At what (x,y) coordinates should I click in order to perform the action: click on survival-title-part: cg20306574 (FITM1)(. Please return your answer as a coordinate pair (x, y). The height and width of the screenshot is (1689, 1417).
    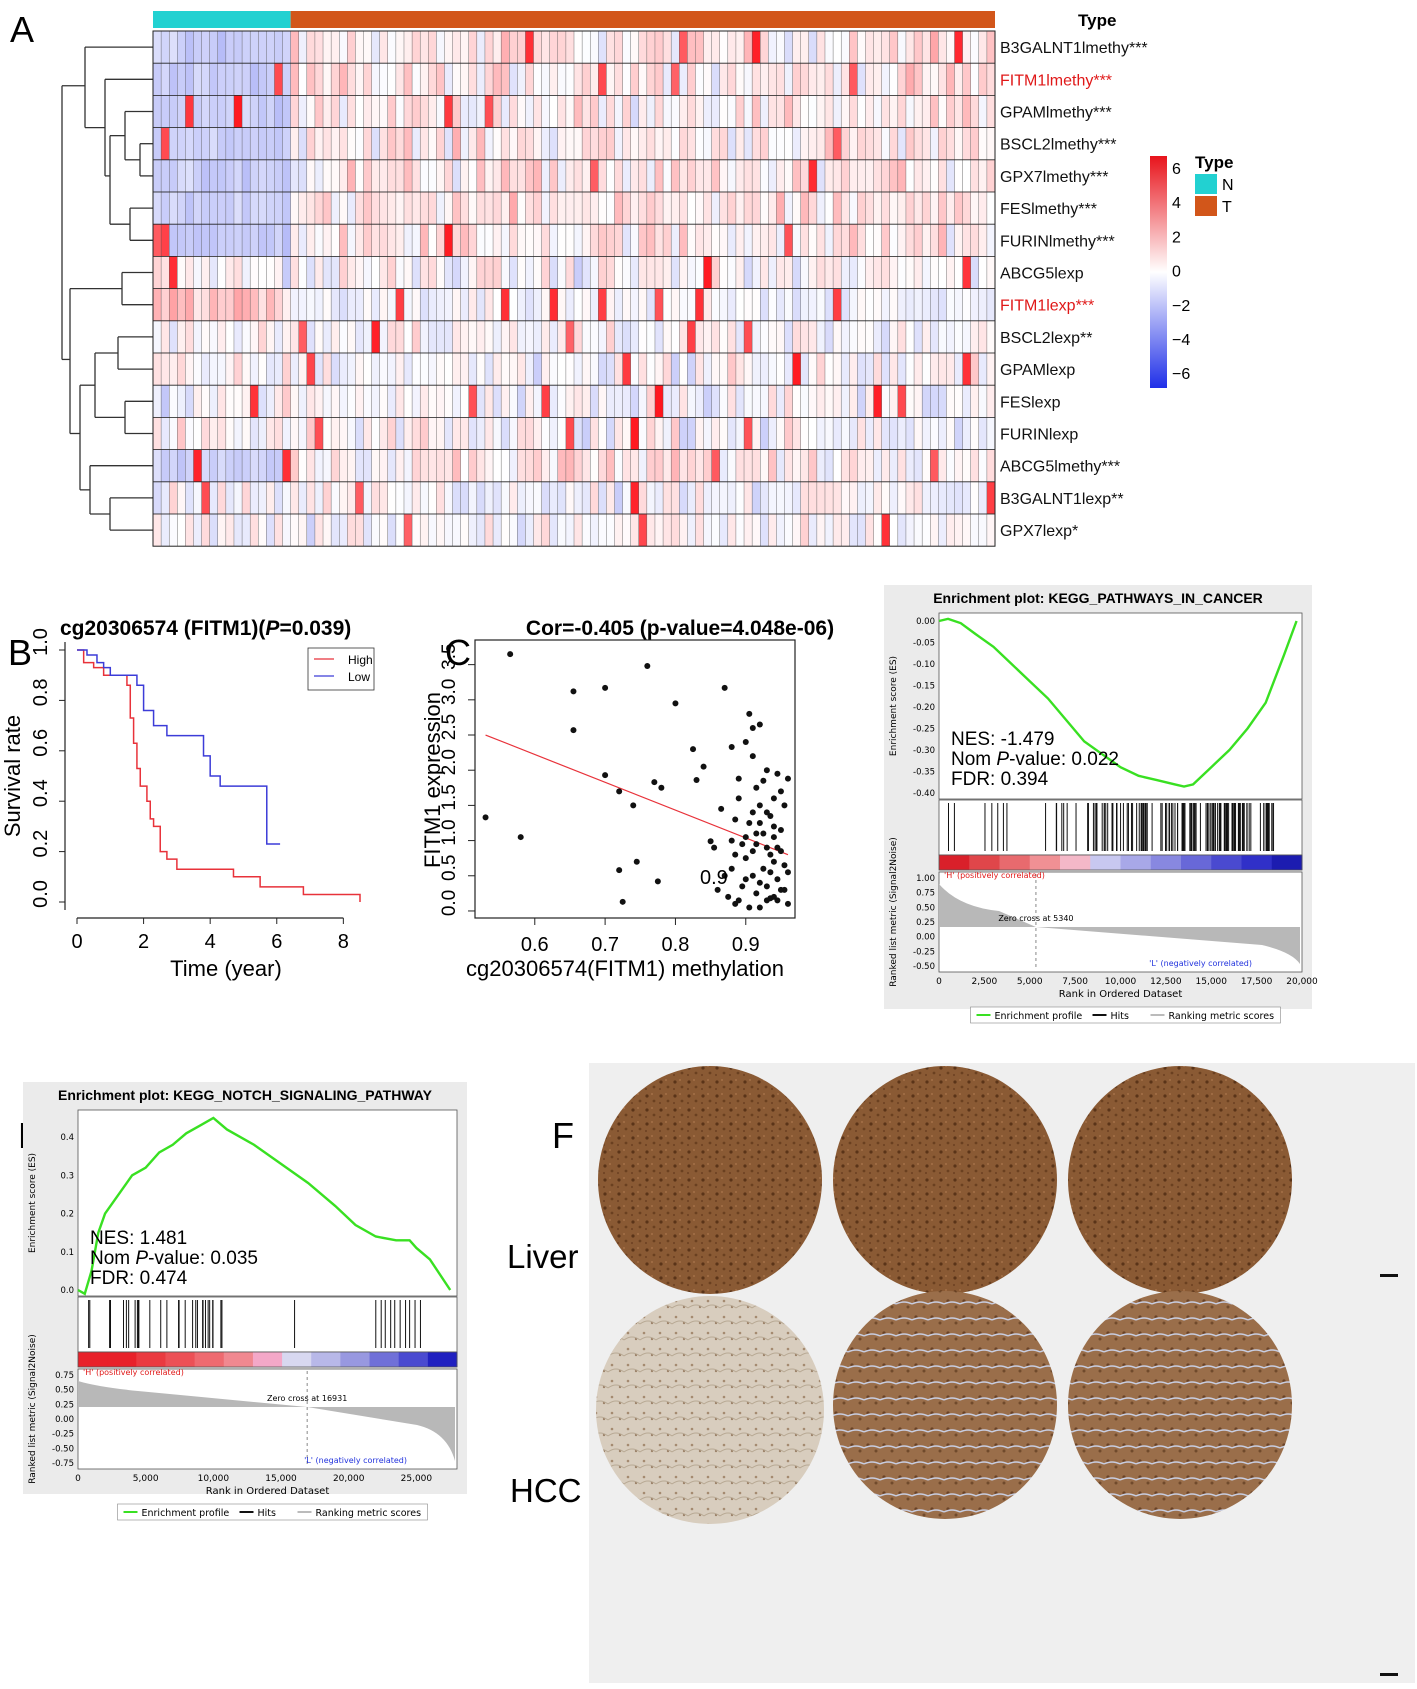
    Looking at the image, I should click on (162, 628).